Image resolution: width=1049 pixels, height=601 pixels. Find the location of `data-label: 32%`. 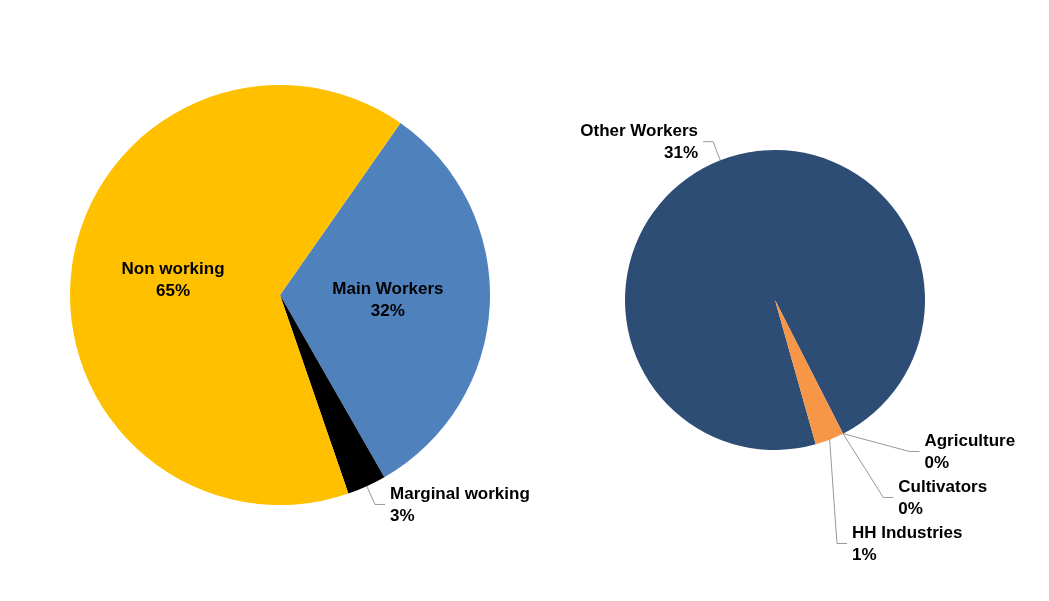

data-label: 32% is located at coordinates (387, 311).